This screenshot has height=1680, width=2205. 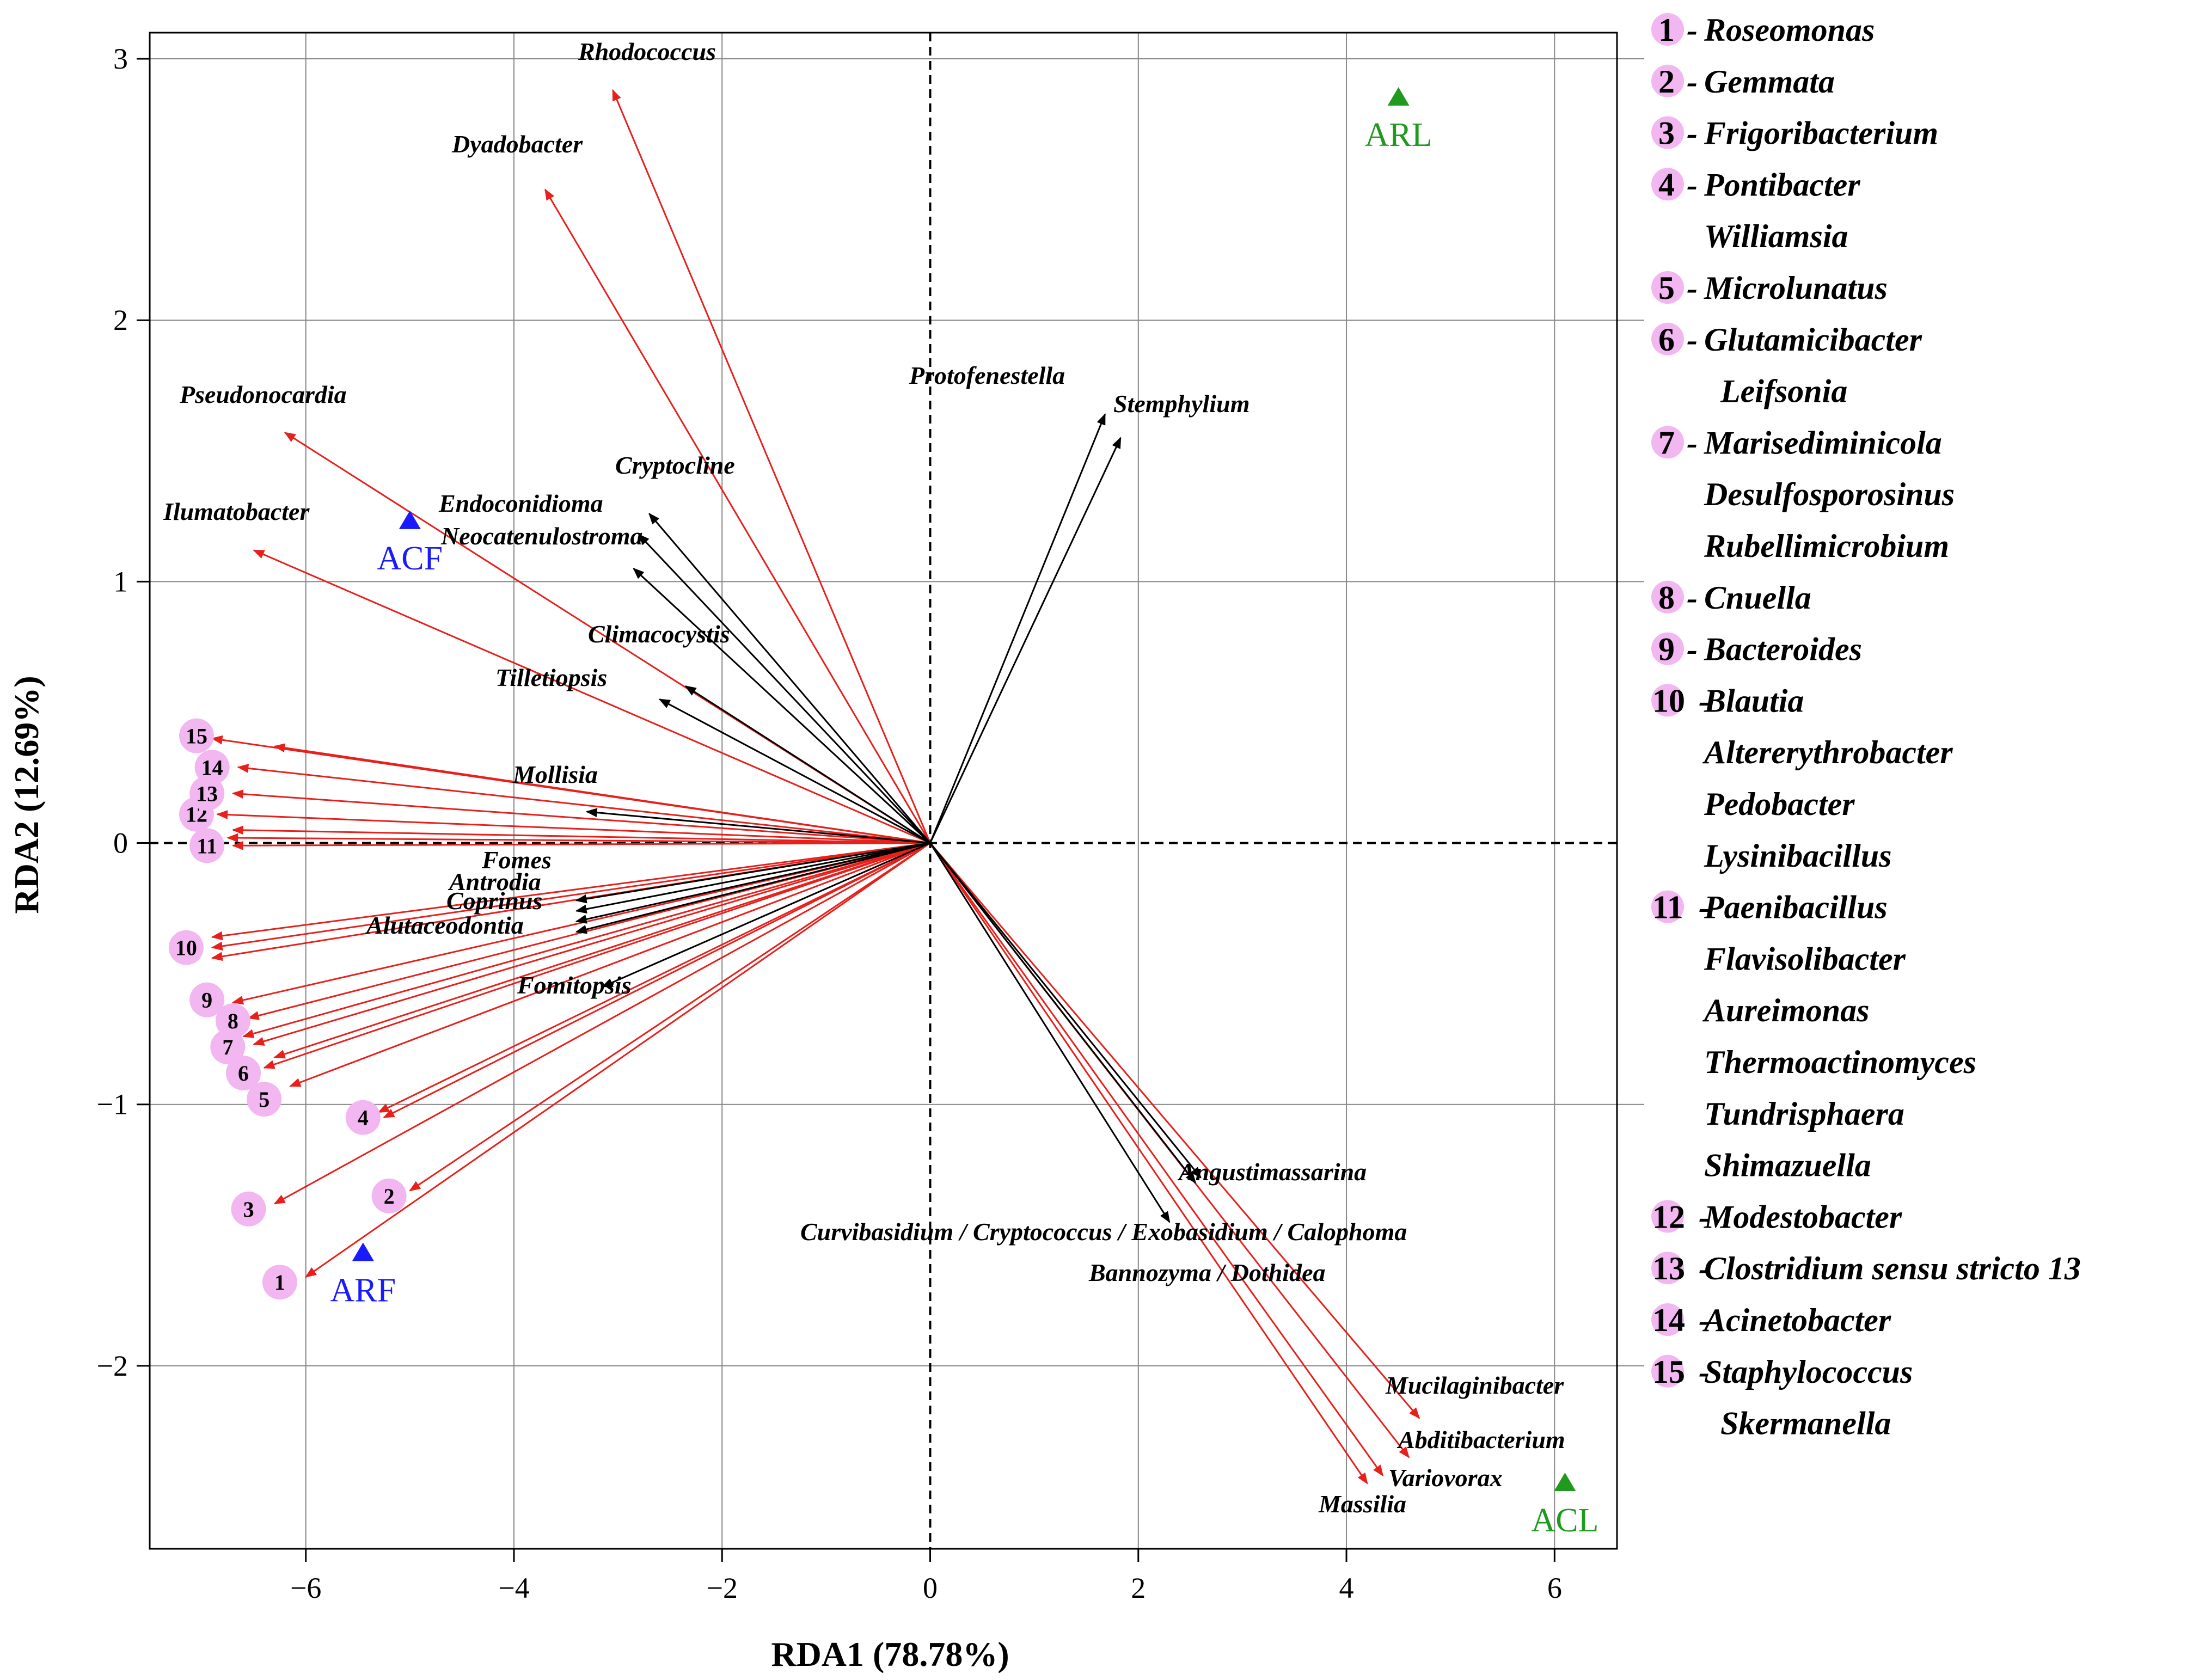 I want to click on legend-name: Rubellimicrobium, so click(x=1826, y=546).